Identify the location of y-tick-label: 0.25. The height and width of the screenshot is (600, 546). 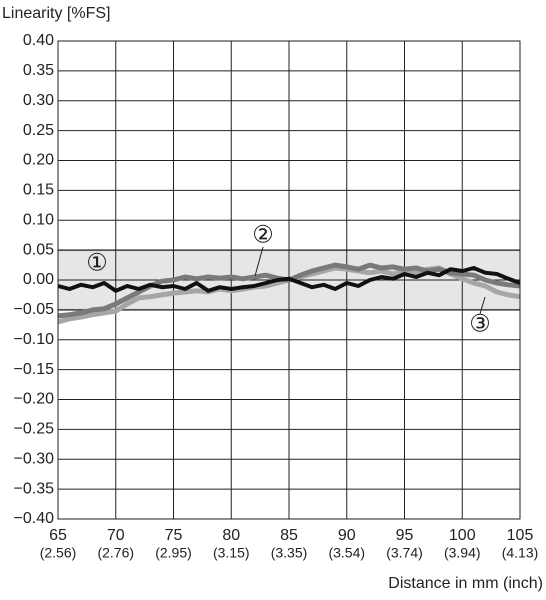
(38, 130).